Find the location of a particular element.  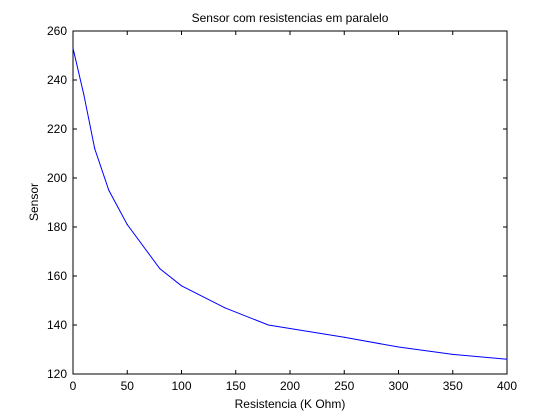

x-tick-label: 250 is located at coordinates (344, 386).